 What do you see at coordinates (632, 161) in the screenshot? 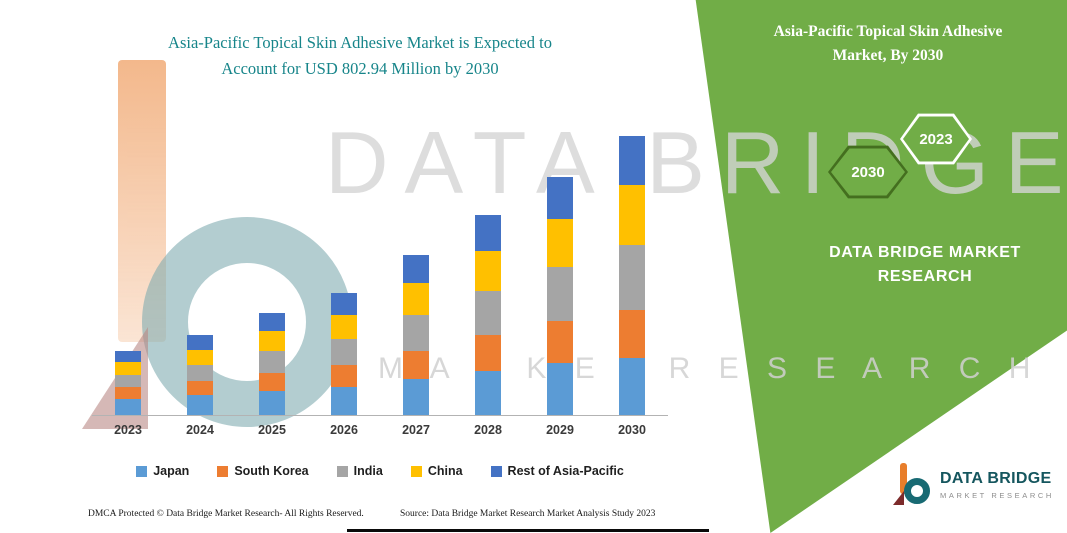
I see `segment-2030-rest-of-asia-pacific` at bounding box center [632, 161].